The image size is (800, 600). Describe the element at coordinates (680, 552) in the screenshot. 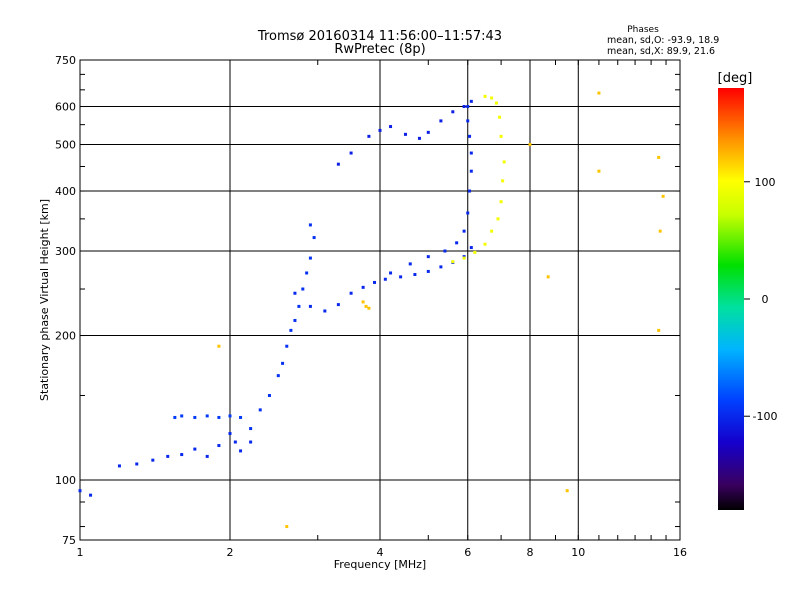

I see `x-tick-label: 16` at that location.